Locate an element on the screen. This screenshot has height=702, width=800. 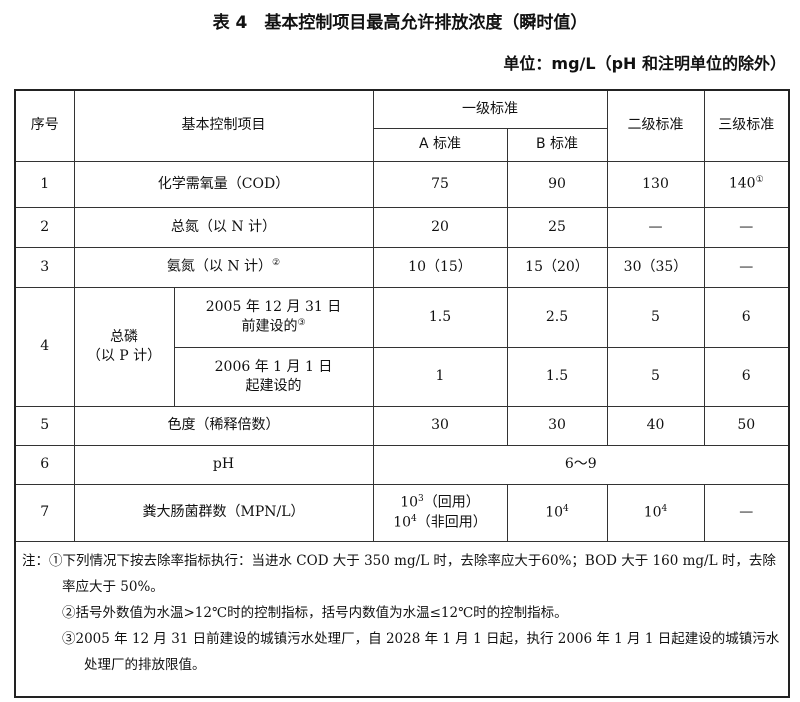
table-row: 3 氨氮（以 N 计）② 10（15） 15（20） 30（35） — is located at coordinates (402, 267).